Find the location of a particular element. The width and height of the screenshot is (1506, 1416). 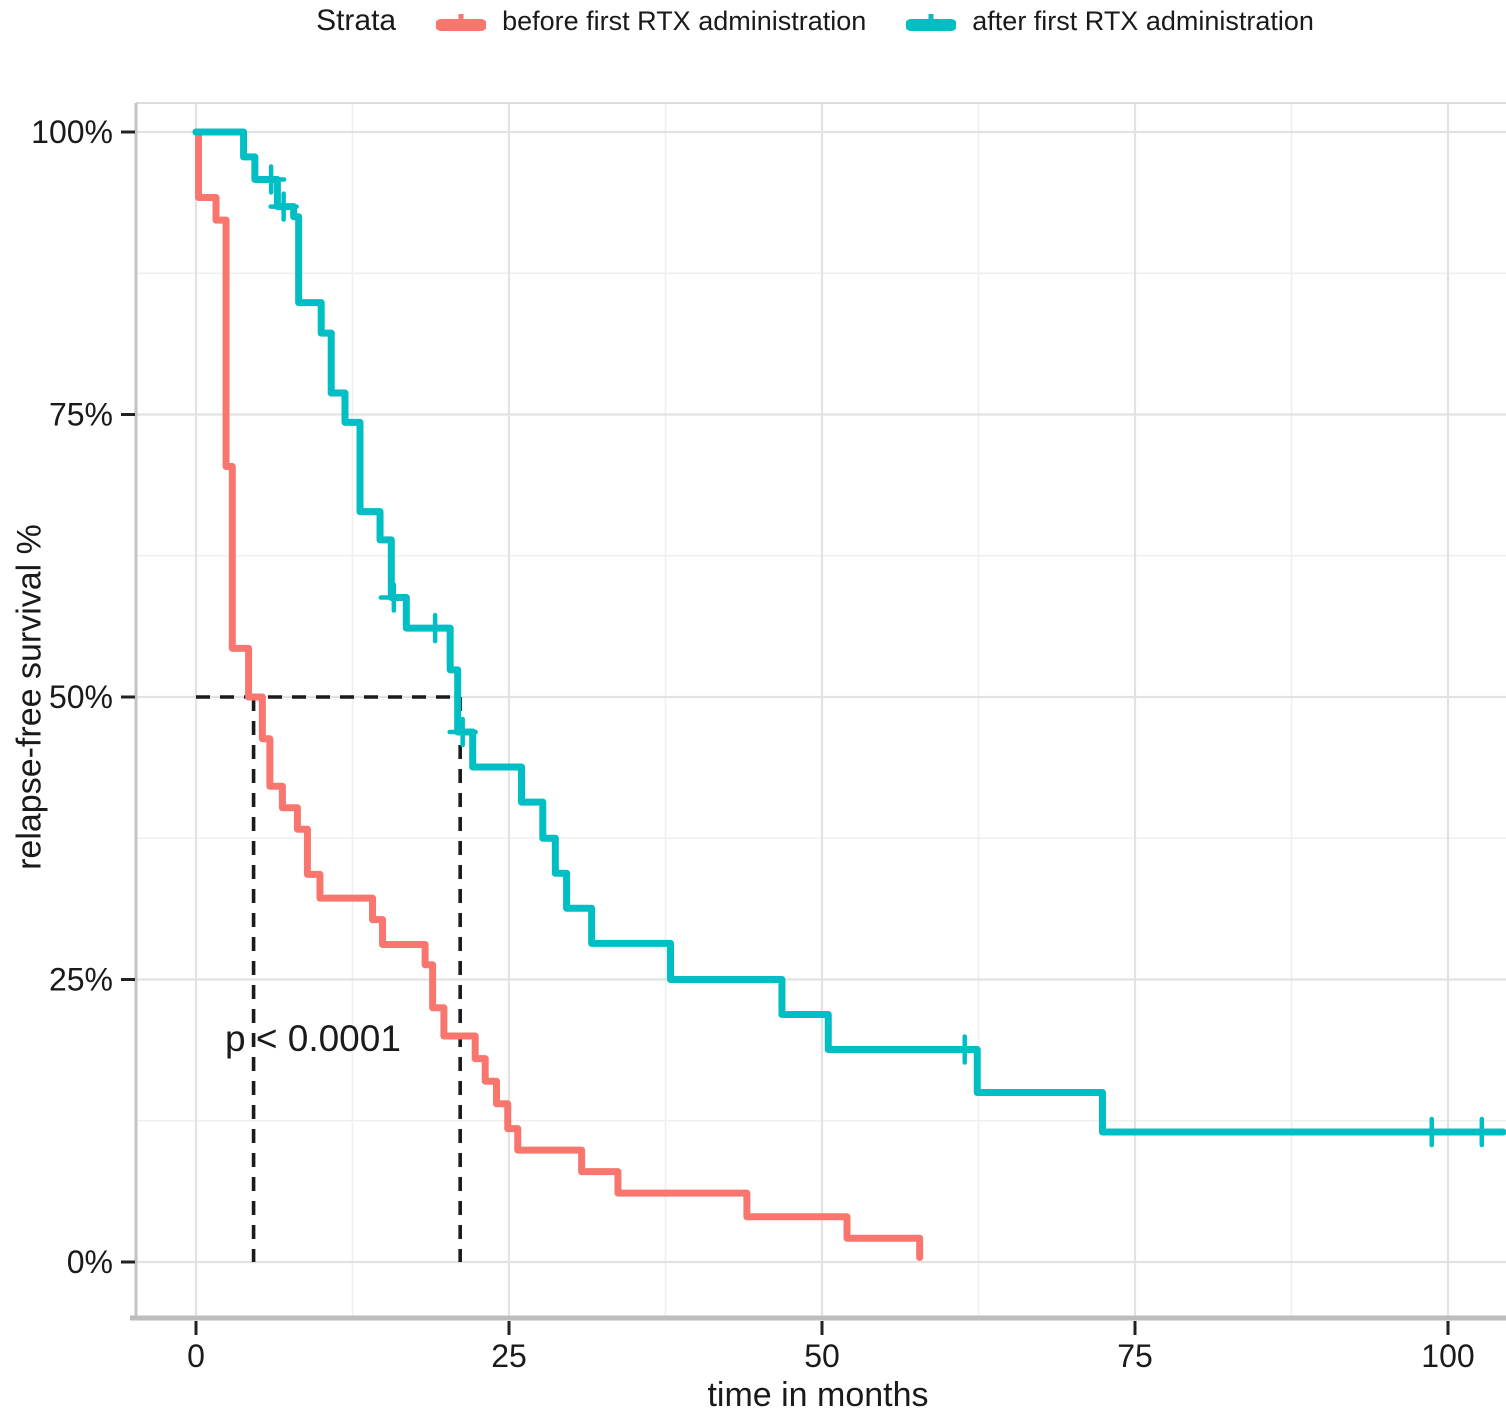

y-axis-title: relapse-free survival % is located at coordinates (29, 697).